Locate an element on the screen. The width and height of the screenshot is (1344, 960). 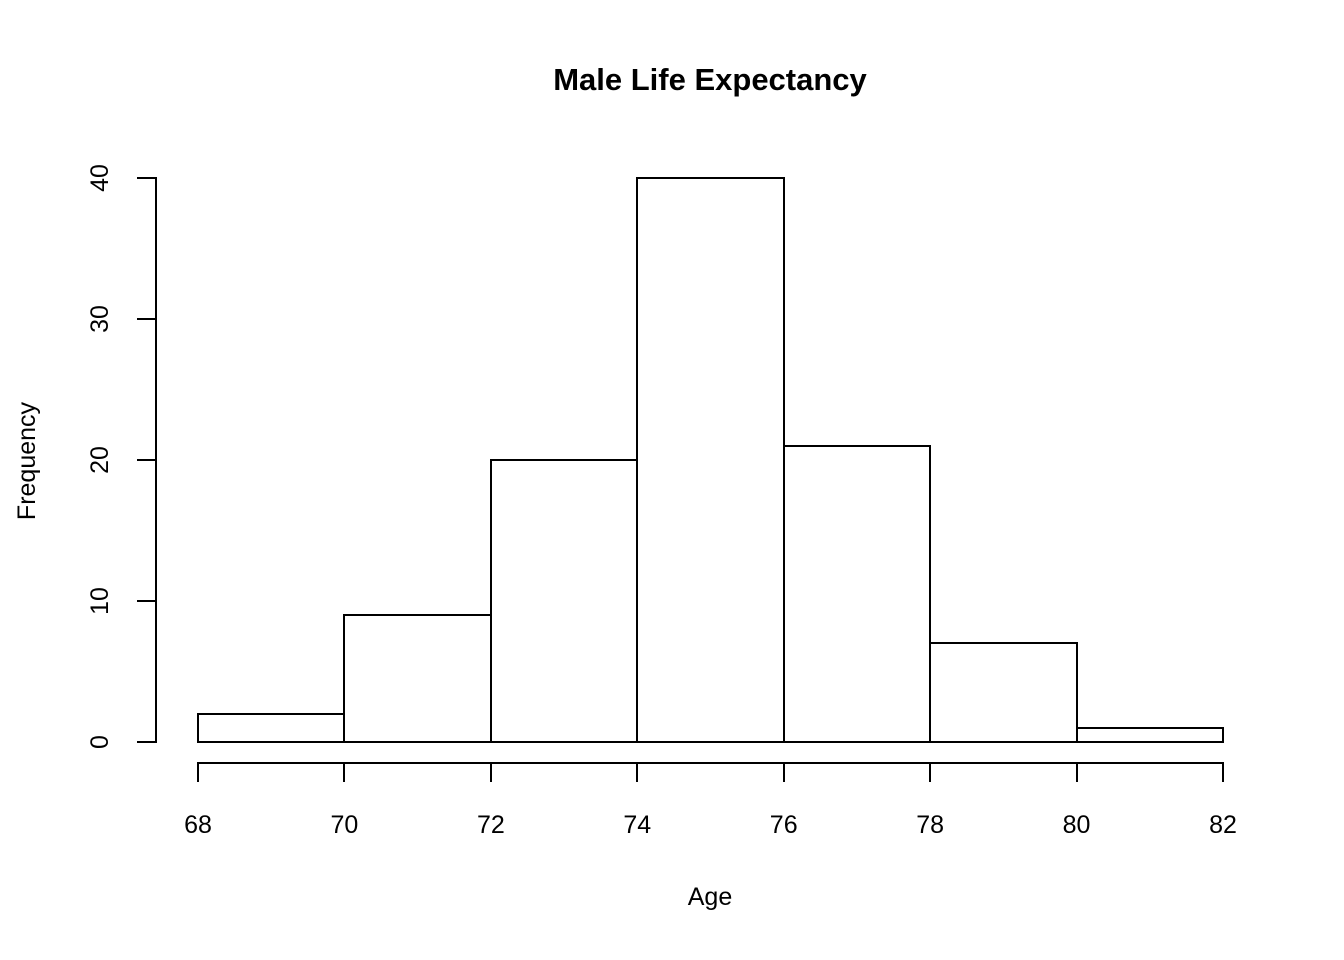
x-axis-label: Age is located at coordinates (710, 897).